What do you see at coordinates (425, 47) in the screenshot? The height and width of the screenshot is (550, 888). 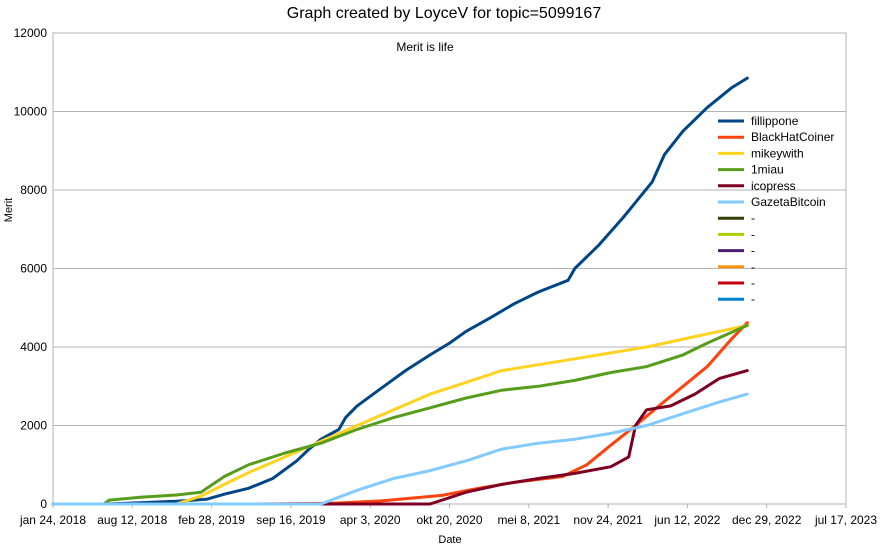 I see `chart-subtitle: Merit is life` at bounding box center [425, 47].